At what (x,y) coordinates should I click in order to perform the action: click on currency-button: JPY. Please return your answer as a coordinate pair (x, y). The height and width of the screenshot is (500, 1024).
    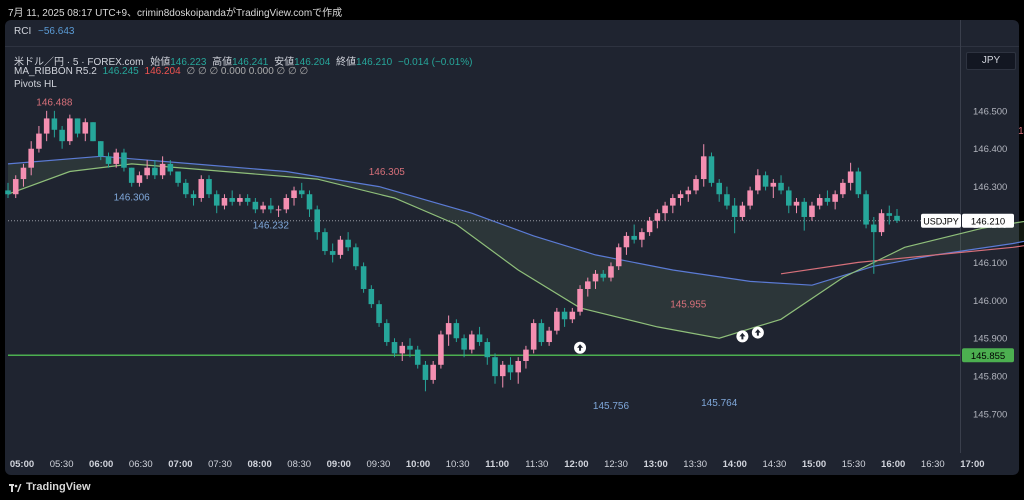
    Looking at the image, I should click on (991, 61).